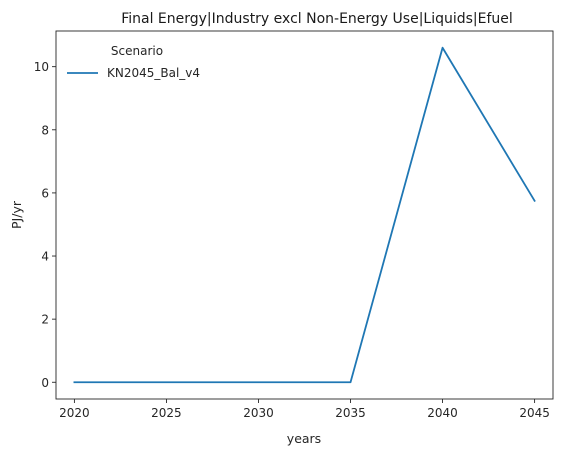  Describe the element at coordinates (350, 413) in the screenshot. I see `x-tick-label: 2035` at that location.